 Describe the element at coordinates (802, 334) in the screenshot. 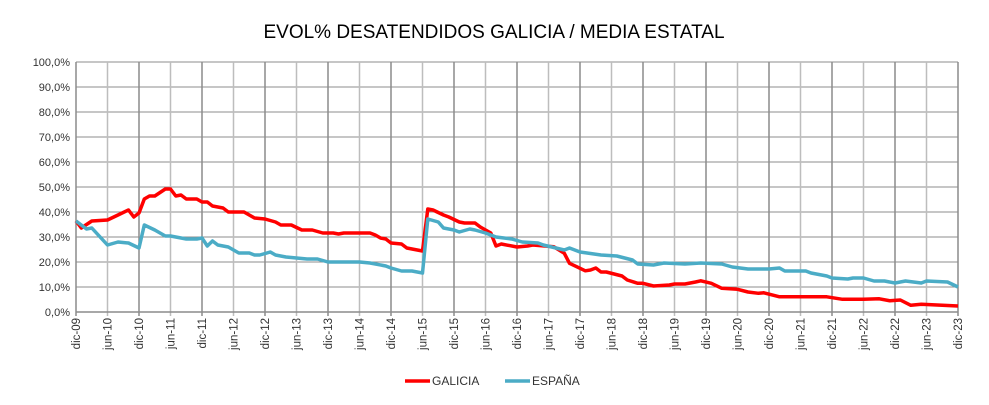

I see `x-tick-label: jun-21` at that location.